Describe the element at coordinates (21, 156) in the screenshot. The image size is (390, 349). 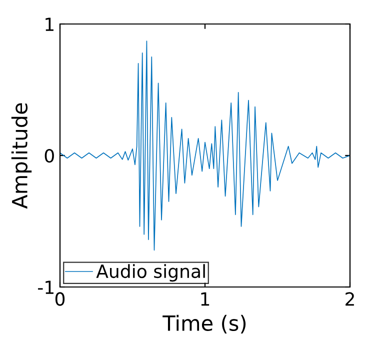
I see `y-axis-title: Amplitude` at that location.